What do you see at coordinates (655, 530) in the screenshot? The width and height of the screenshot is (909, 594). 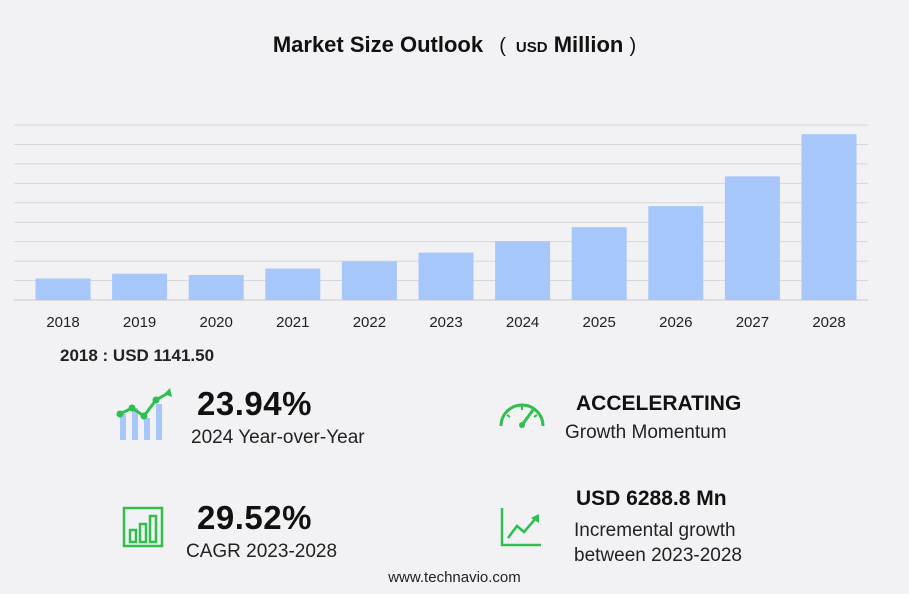 I see `incremental-label-line1: Incremental growth` at bounding box center [655, 530].